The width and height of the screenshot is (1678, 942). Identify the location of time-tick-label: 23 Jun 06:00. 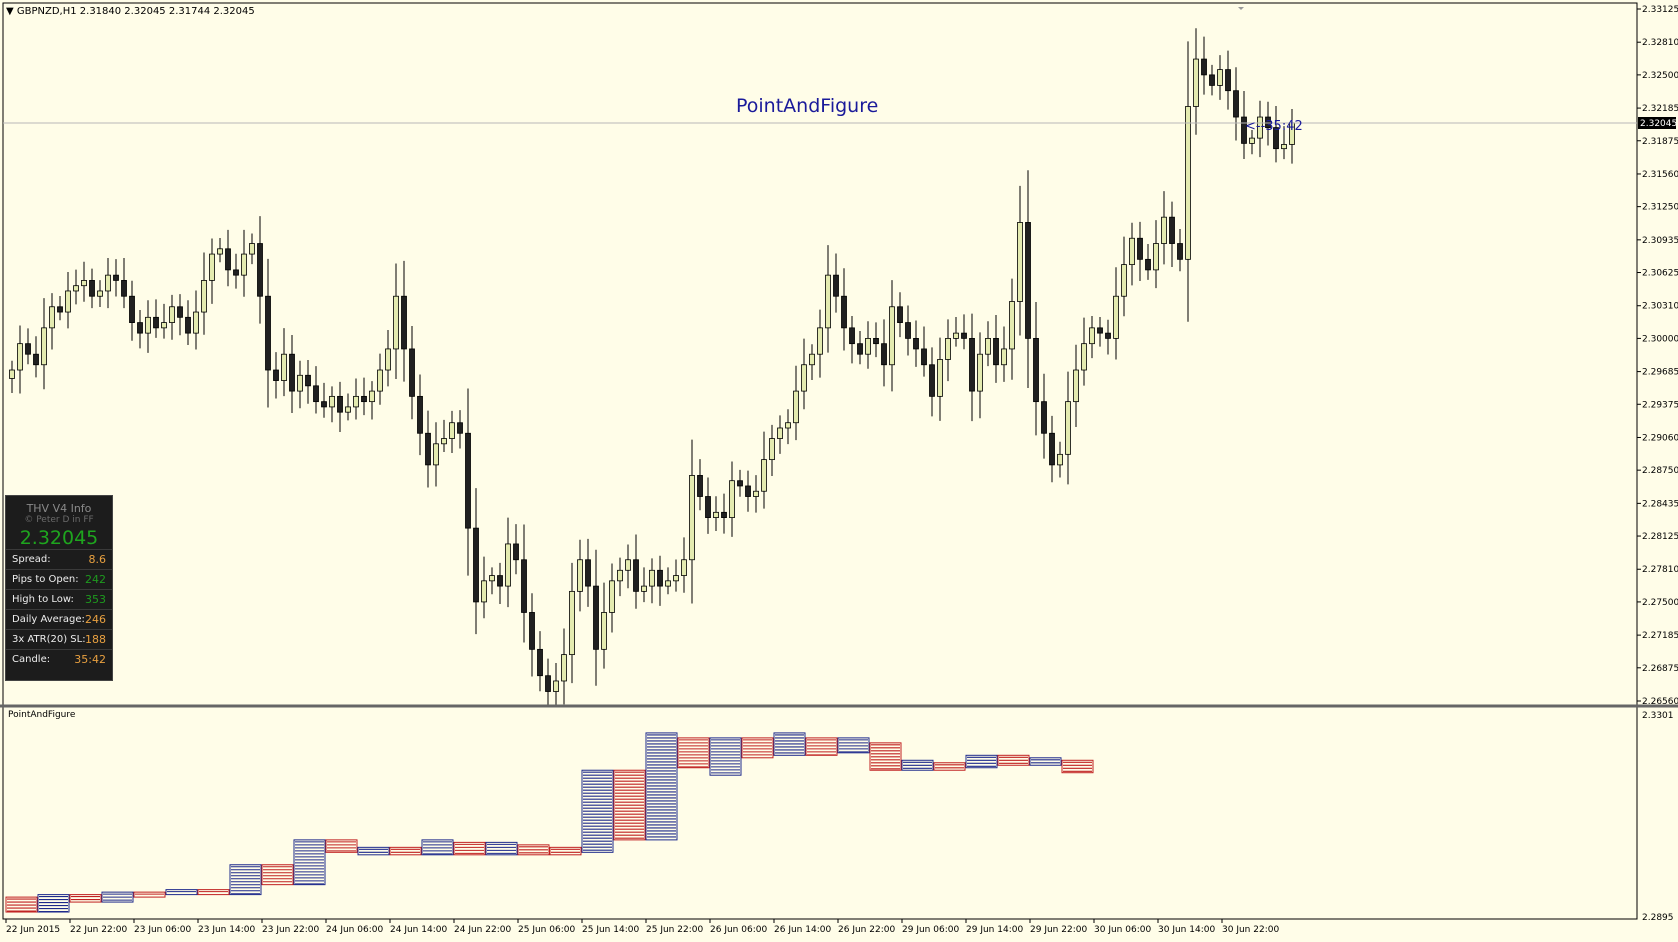
(162, 930).